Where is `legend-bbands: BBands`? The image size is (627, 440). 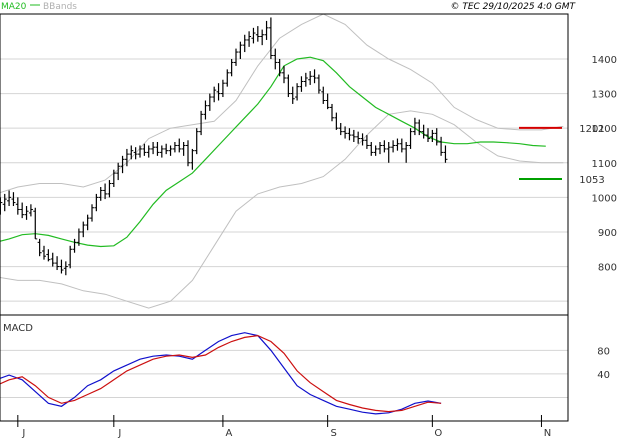
legend-bbands: BBands is located at coordinates (60, 7).